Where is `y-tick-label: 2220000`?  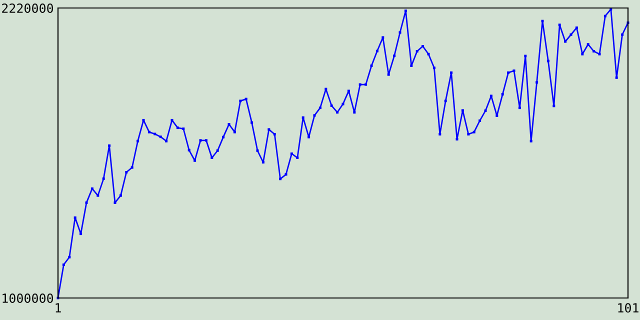
y-tick-label: 2220000 is located at coordinates (28, 8).